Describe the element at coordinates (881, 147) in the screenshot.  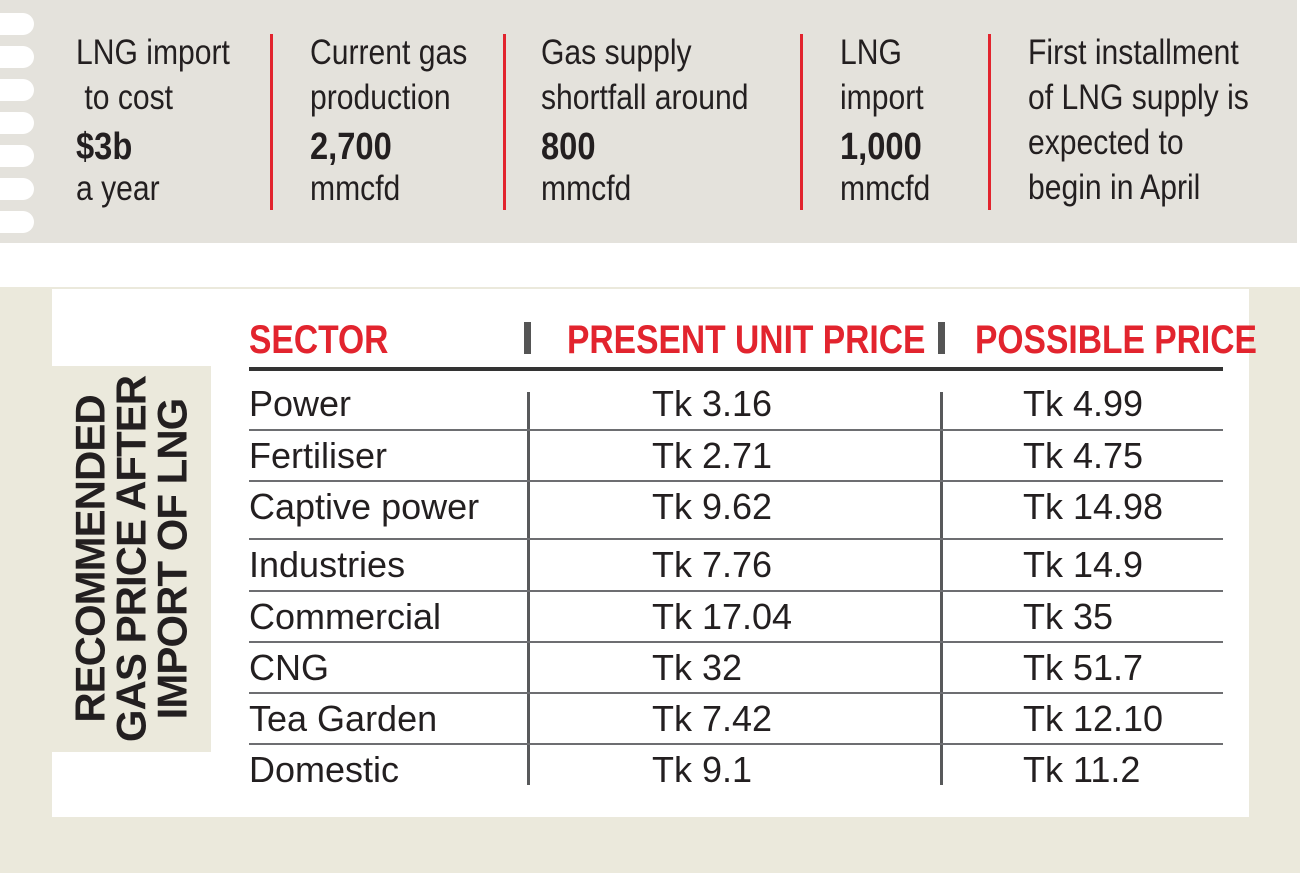
I see `stat-value: 1,000` at that location.